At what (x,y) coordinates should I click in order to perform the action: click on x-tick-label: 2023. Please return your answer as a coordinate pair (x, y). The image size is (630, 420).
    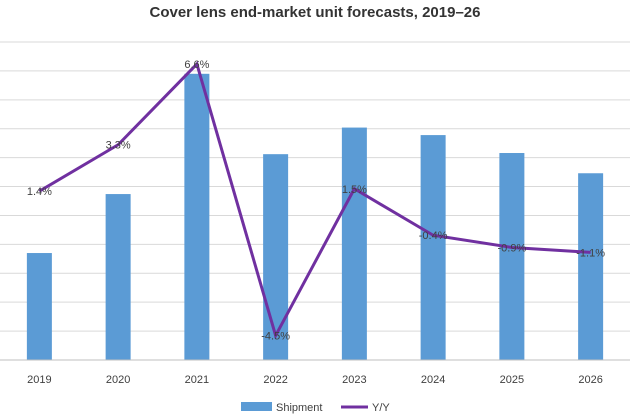
    Looking at the image, I should click on (354, 380).